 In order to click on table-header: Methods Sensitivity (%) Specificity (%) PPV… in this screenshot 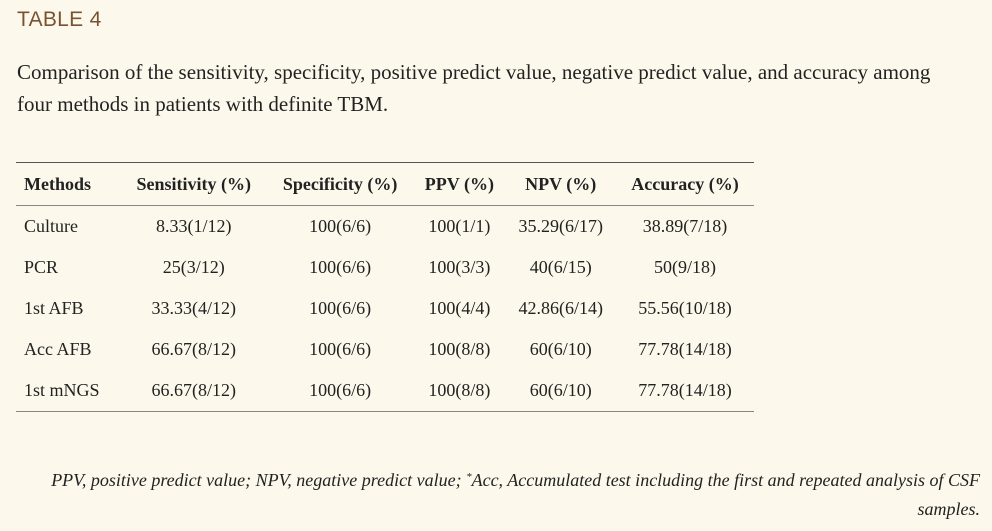, I will do `click(385, 184)`.